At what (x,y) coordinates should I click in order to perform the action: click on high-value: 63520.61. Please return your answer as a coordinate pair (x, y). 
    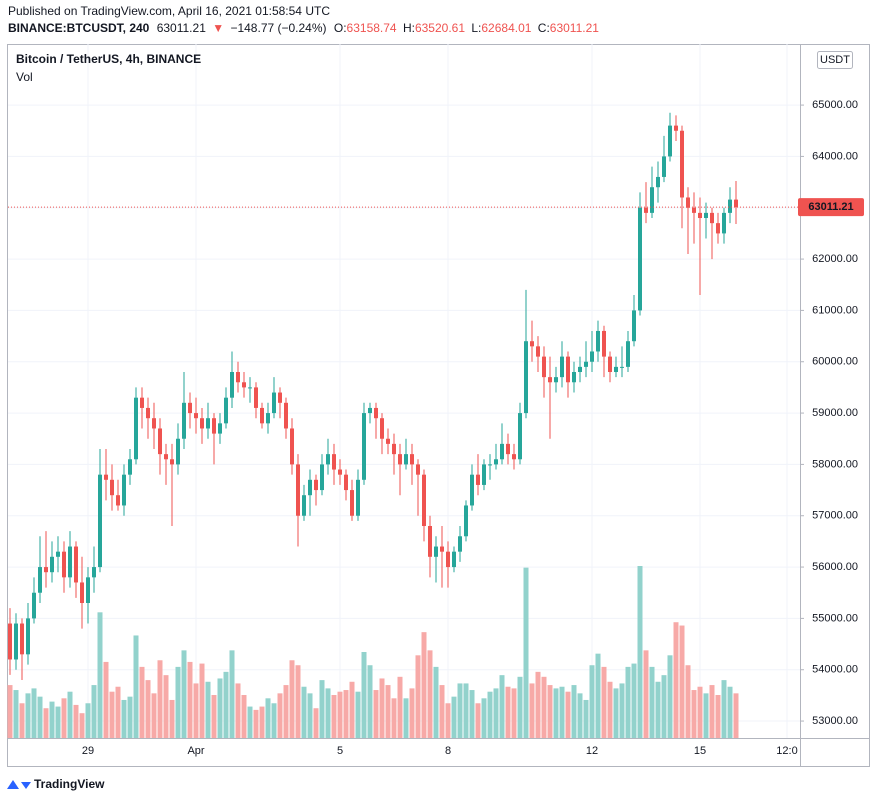
    Looking at the image, I should click on (440, 28).